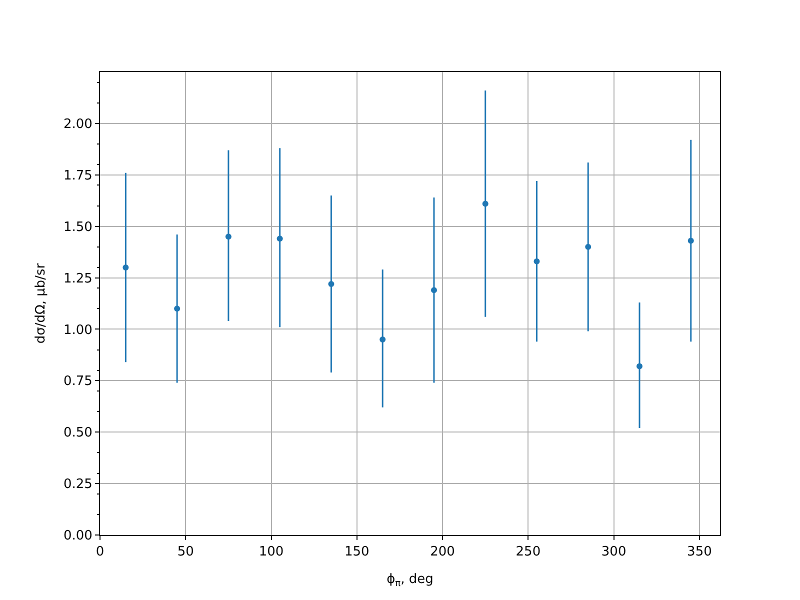  I want to click on x-tick-label: 300, so click(613, 552).